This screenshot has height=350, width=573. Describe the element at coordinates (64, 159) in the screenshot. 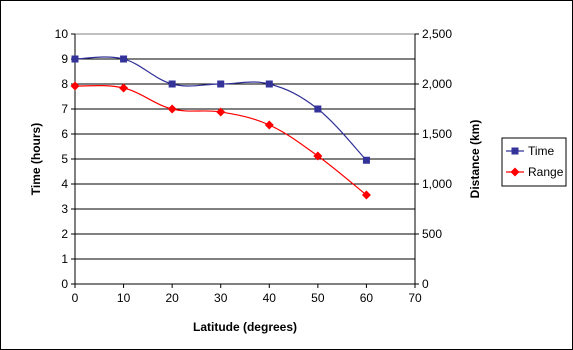

I see `y-left-tick-label: 5` at that location.